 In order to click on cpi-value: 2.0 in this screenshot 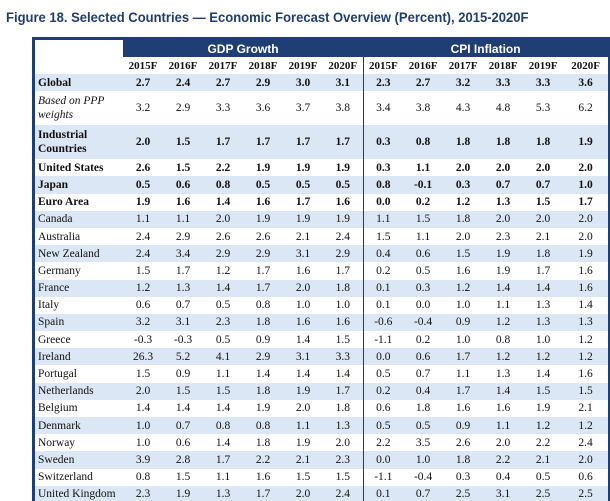, I will do `click(503, 443)`.